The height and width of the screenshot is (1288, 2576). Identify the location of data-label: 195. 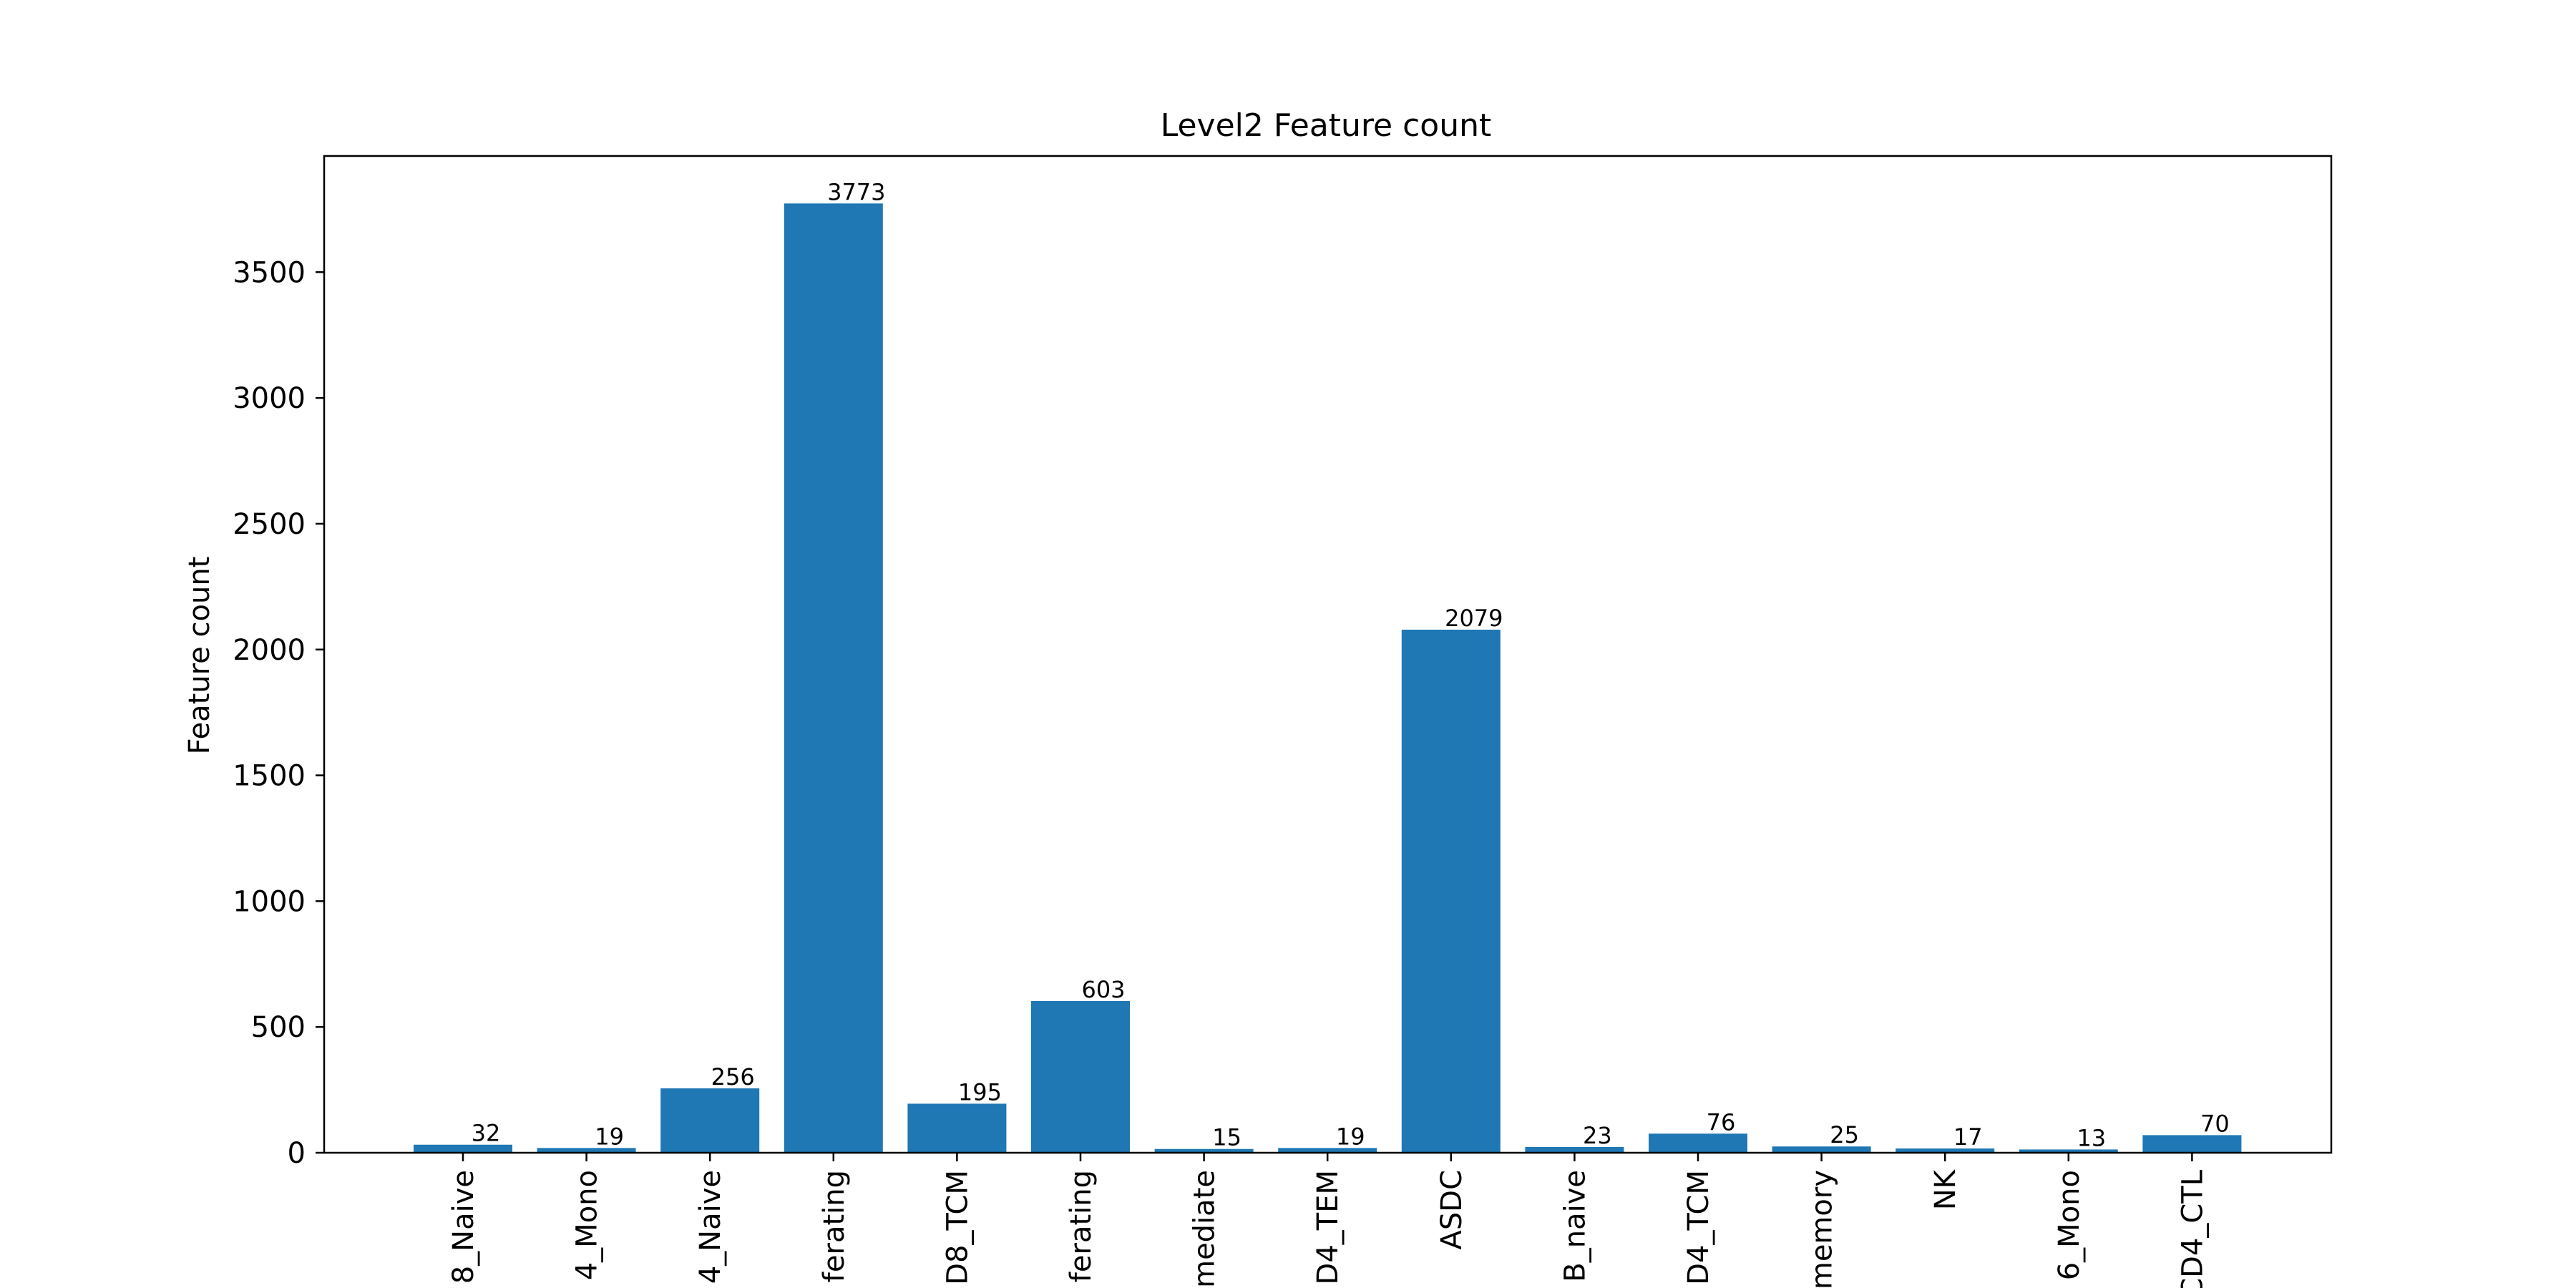
(980, 1092).